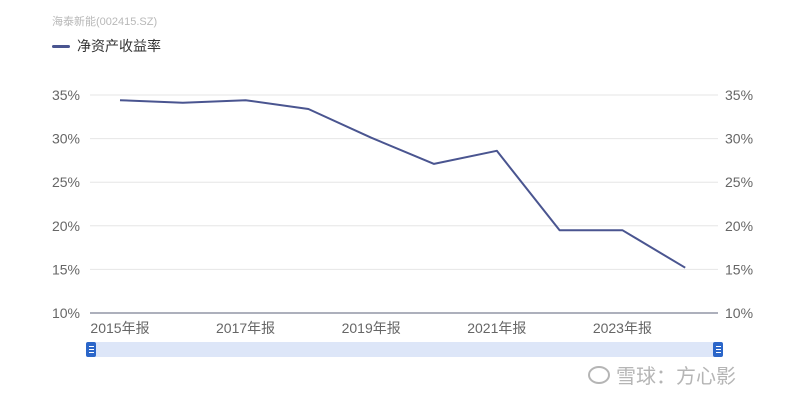  What do you see at coordinates (622, 328) in the screenshot?
I see `x-tick-label: 2023年报` at bounding box center [622, 328].